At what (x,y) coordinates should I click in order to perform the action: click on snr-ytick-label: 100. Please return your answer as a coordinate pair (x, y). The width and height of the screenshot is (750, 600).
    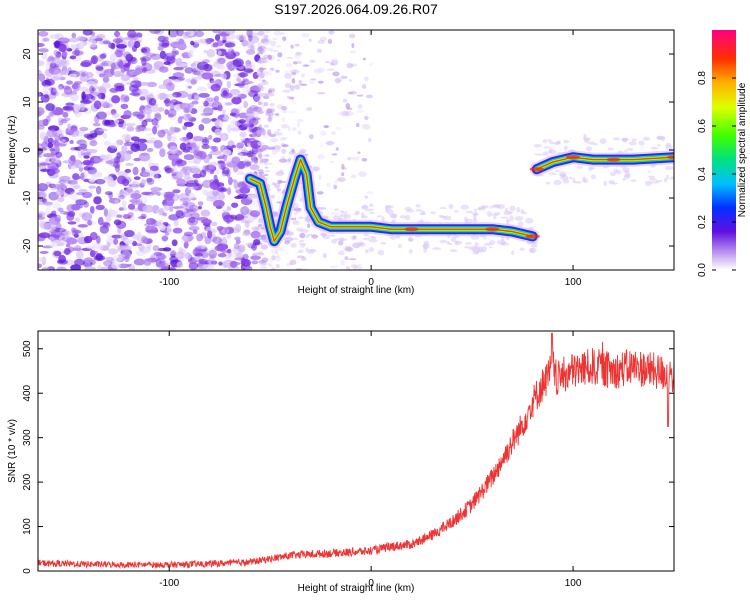
    Looking at the image, I should click on (27, 526).